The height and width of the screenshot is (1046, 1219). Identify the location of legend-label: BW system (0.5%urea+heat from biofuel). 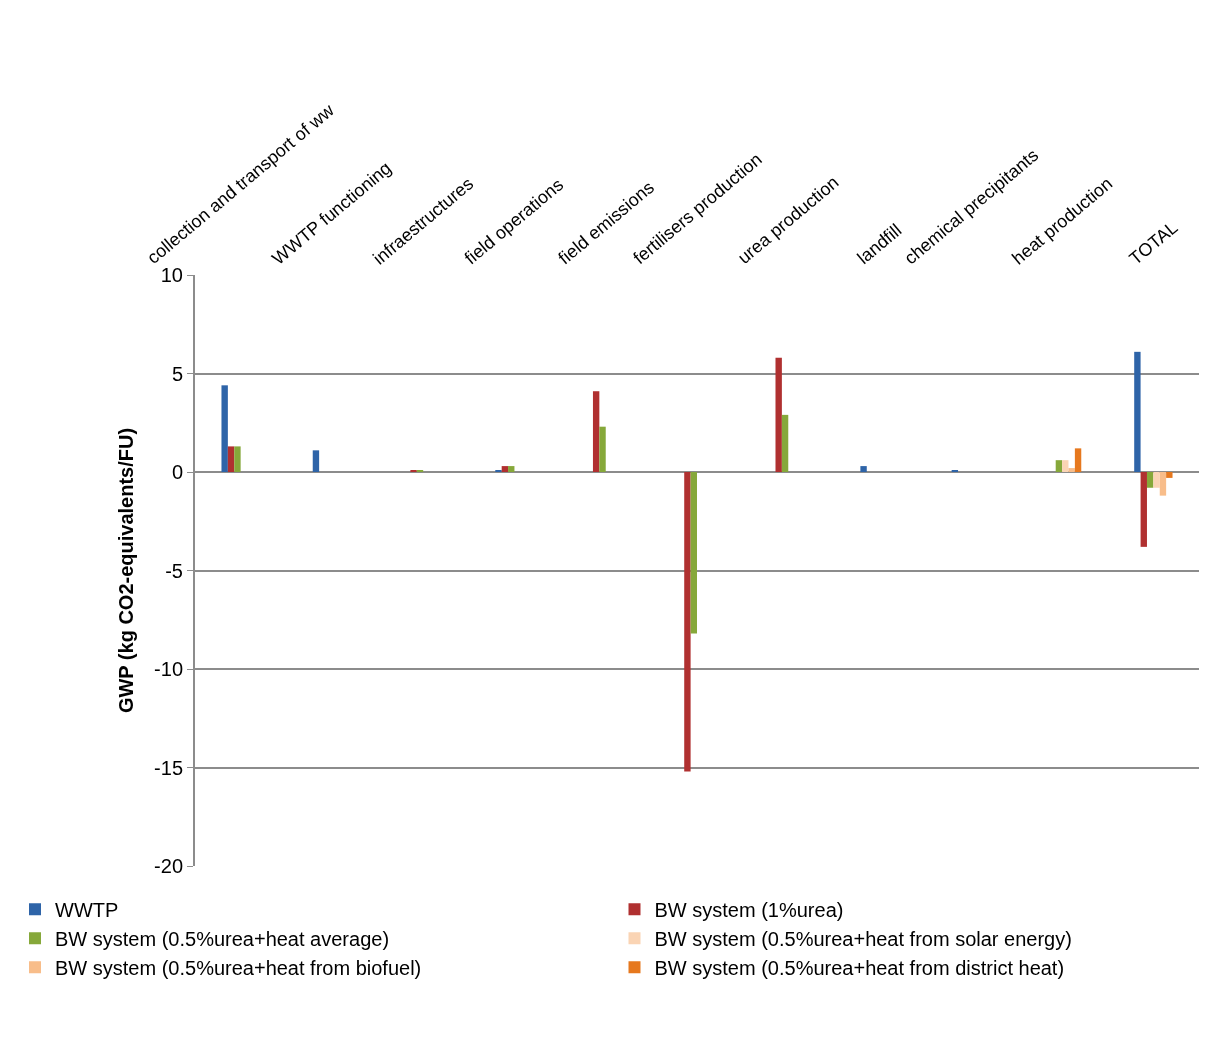
(238, 967).